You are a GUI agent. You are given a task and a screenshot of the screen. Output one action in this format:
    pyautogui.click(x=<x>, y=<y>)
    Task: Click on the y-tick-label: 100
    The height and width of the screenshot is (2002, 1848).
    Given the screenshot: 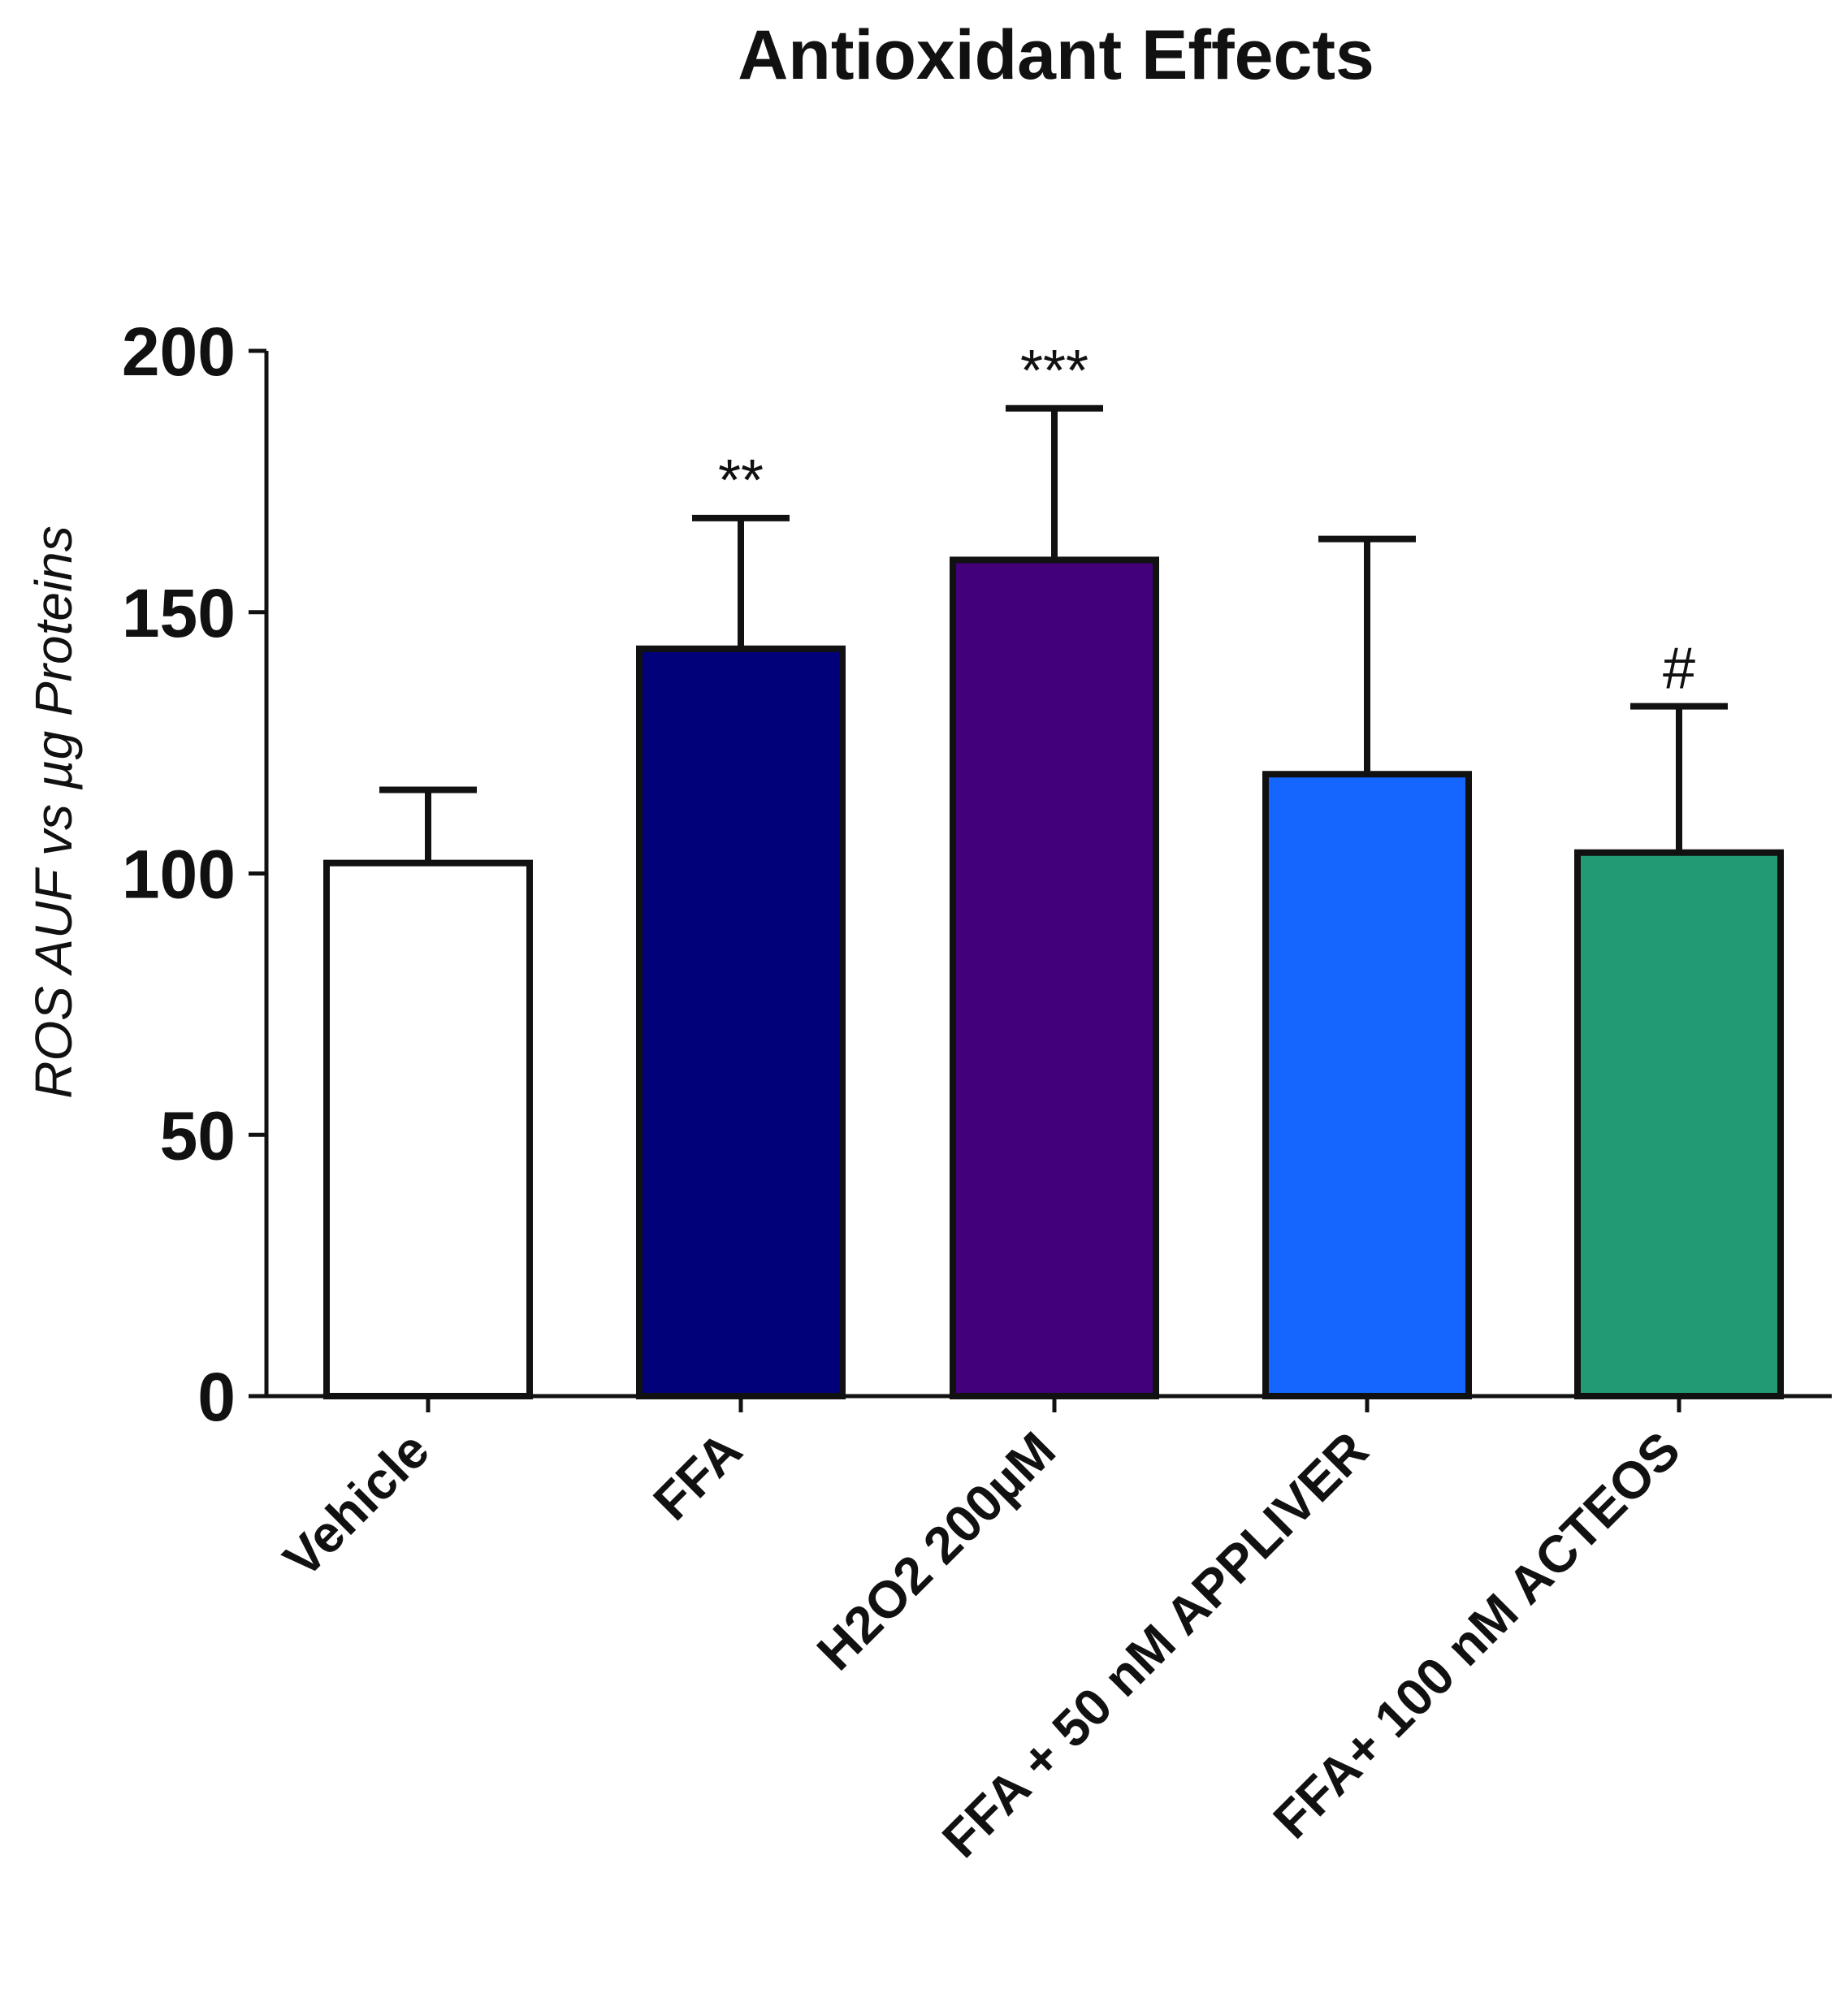 What is the action you would take?
    pyautogui.click(x=179, y=875)
    